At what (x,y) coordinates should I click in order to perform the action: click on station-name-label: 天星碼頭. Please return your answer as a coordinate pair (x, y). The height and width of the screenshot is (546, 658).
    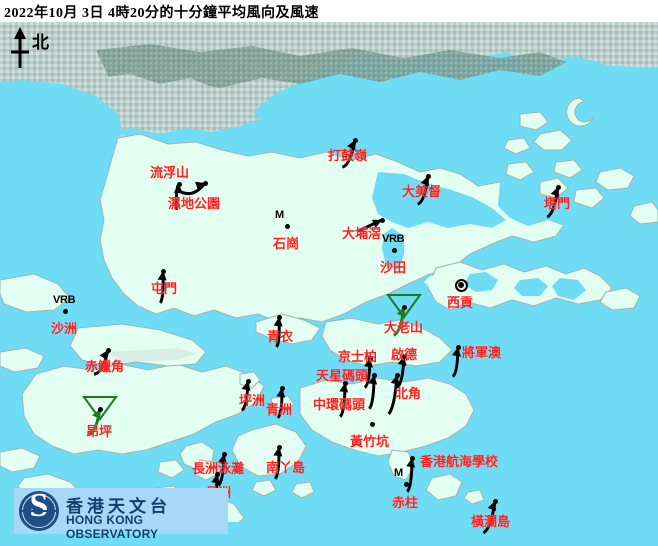
    Looking at the image, I should click on (342, 375).